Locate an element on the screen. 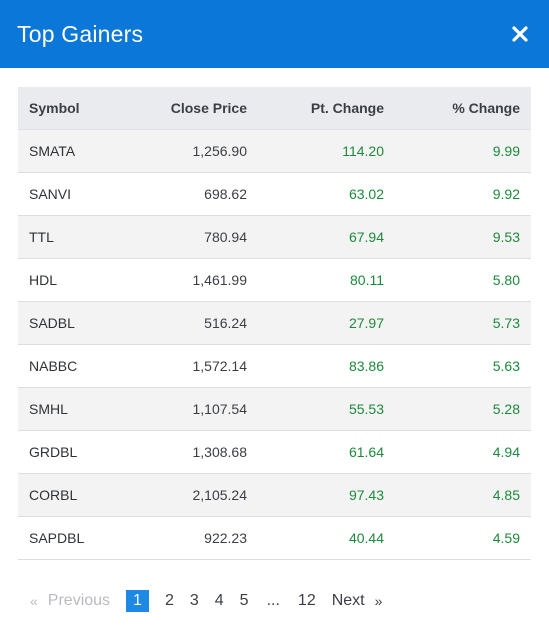 Image resolution: width=549 pixels, height=633 pixels. close-price-cell: 1,107.54 is located at coordinates (195, 409).